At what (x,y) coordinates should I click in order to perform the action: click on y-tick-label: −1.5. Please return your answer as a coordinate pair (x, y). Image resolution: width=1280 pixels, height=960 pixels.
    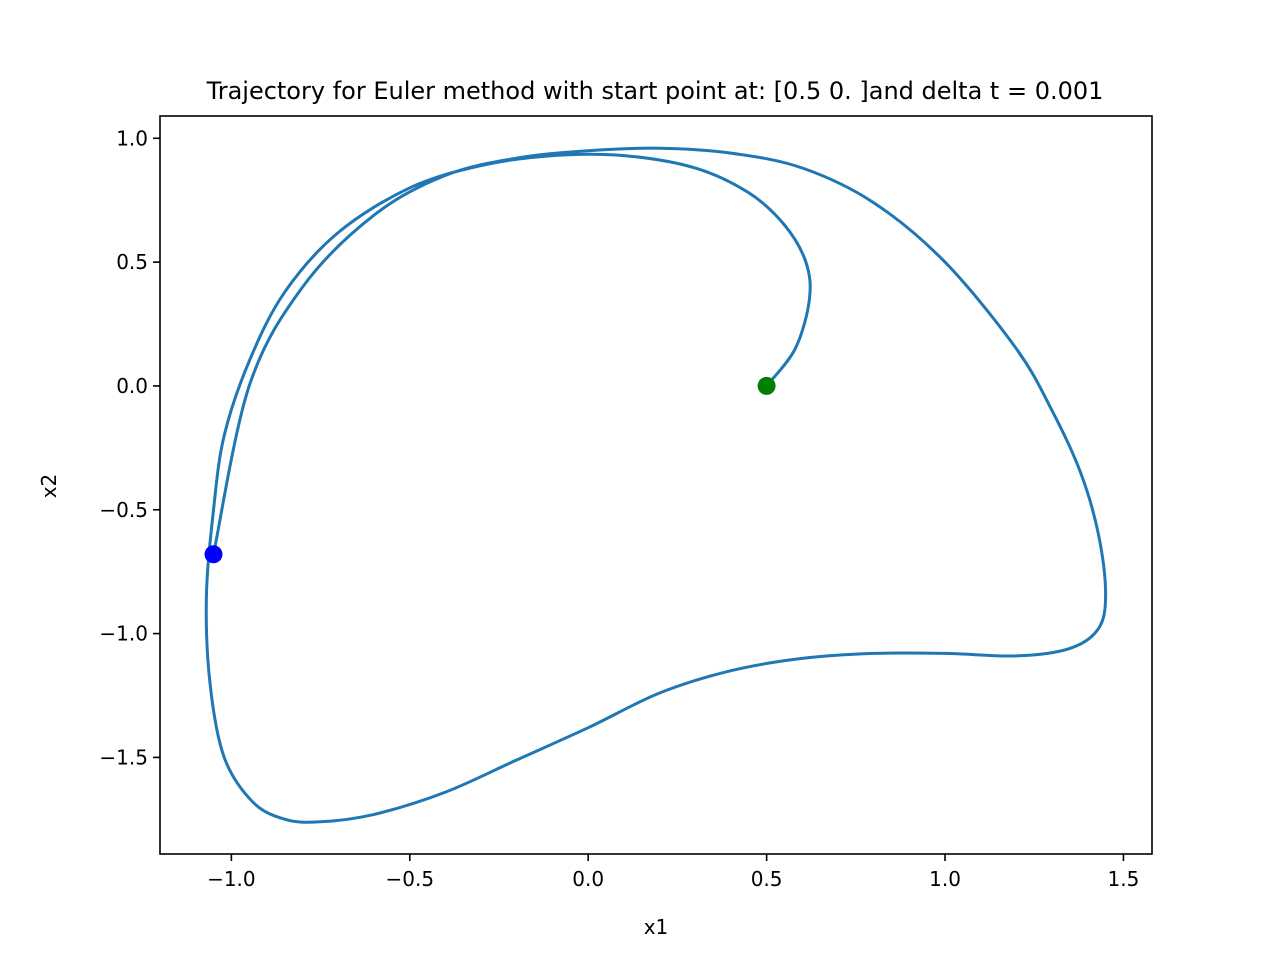
    Looking at the image, I should click on (123, 757).